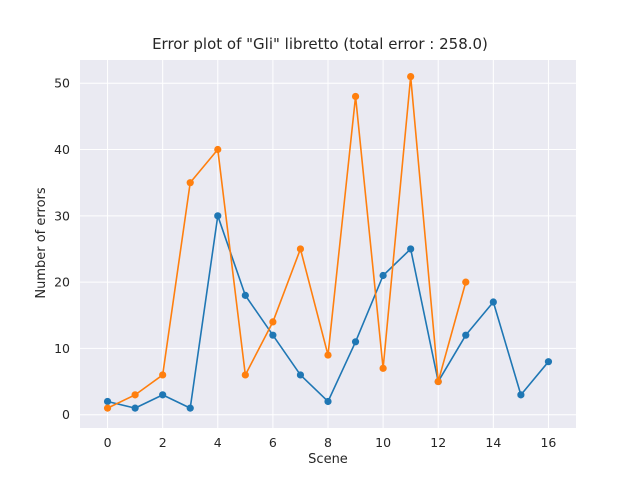 The image size is (640, 485). Describe the element at coordinates (163, 442) in the screenshot. I see `x-tick-label: 2` at that location.